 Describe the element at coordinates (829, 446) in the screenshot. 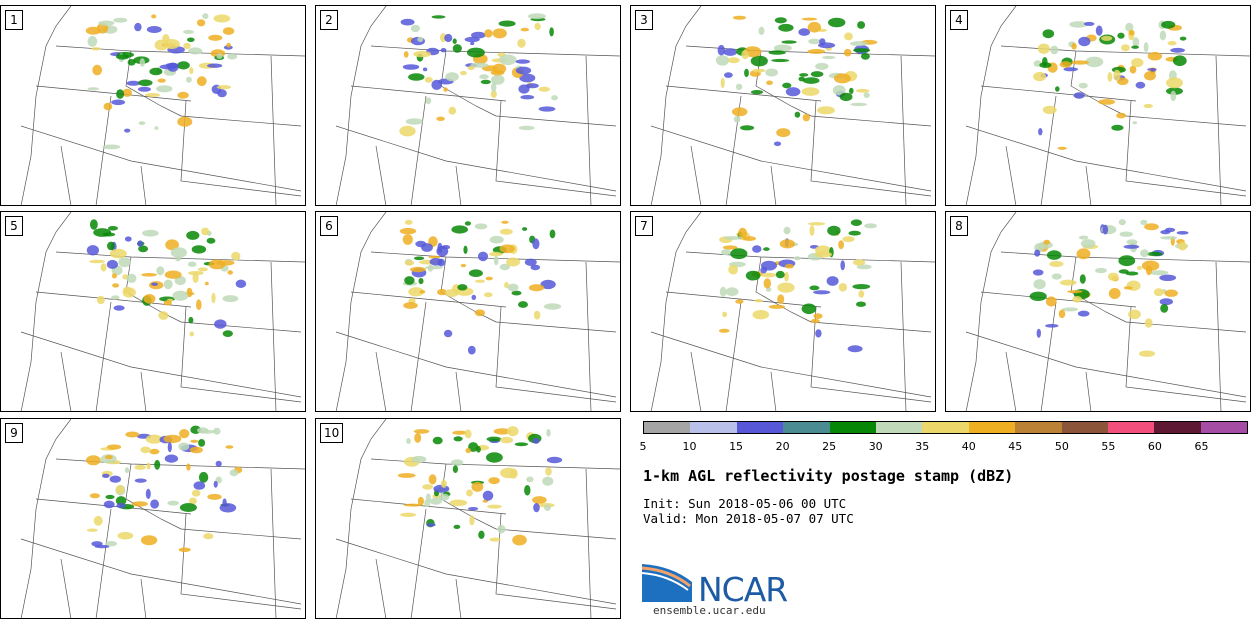

I see `colorbar-tick-label: 25` at that location.